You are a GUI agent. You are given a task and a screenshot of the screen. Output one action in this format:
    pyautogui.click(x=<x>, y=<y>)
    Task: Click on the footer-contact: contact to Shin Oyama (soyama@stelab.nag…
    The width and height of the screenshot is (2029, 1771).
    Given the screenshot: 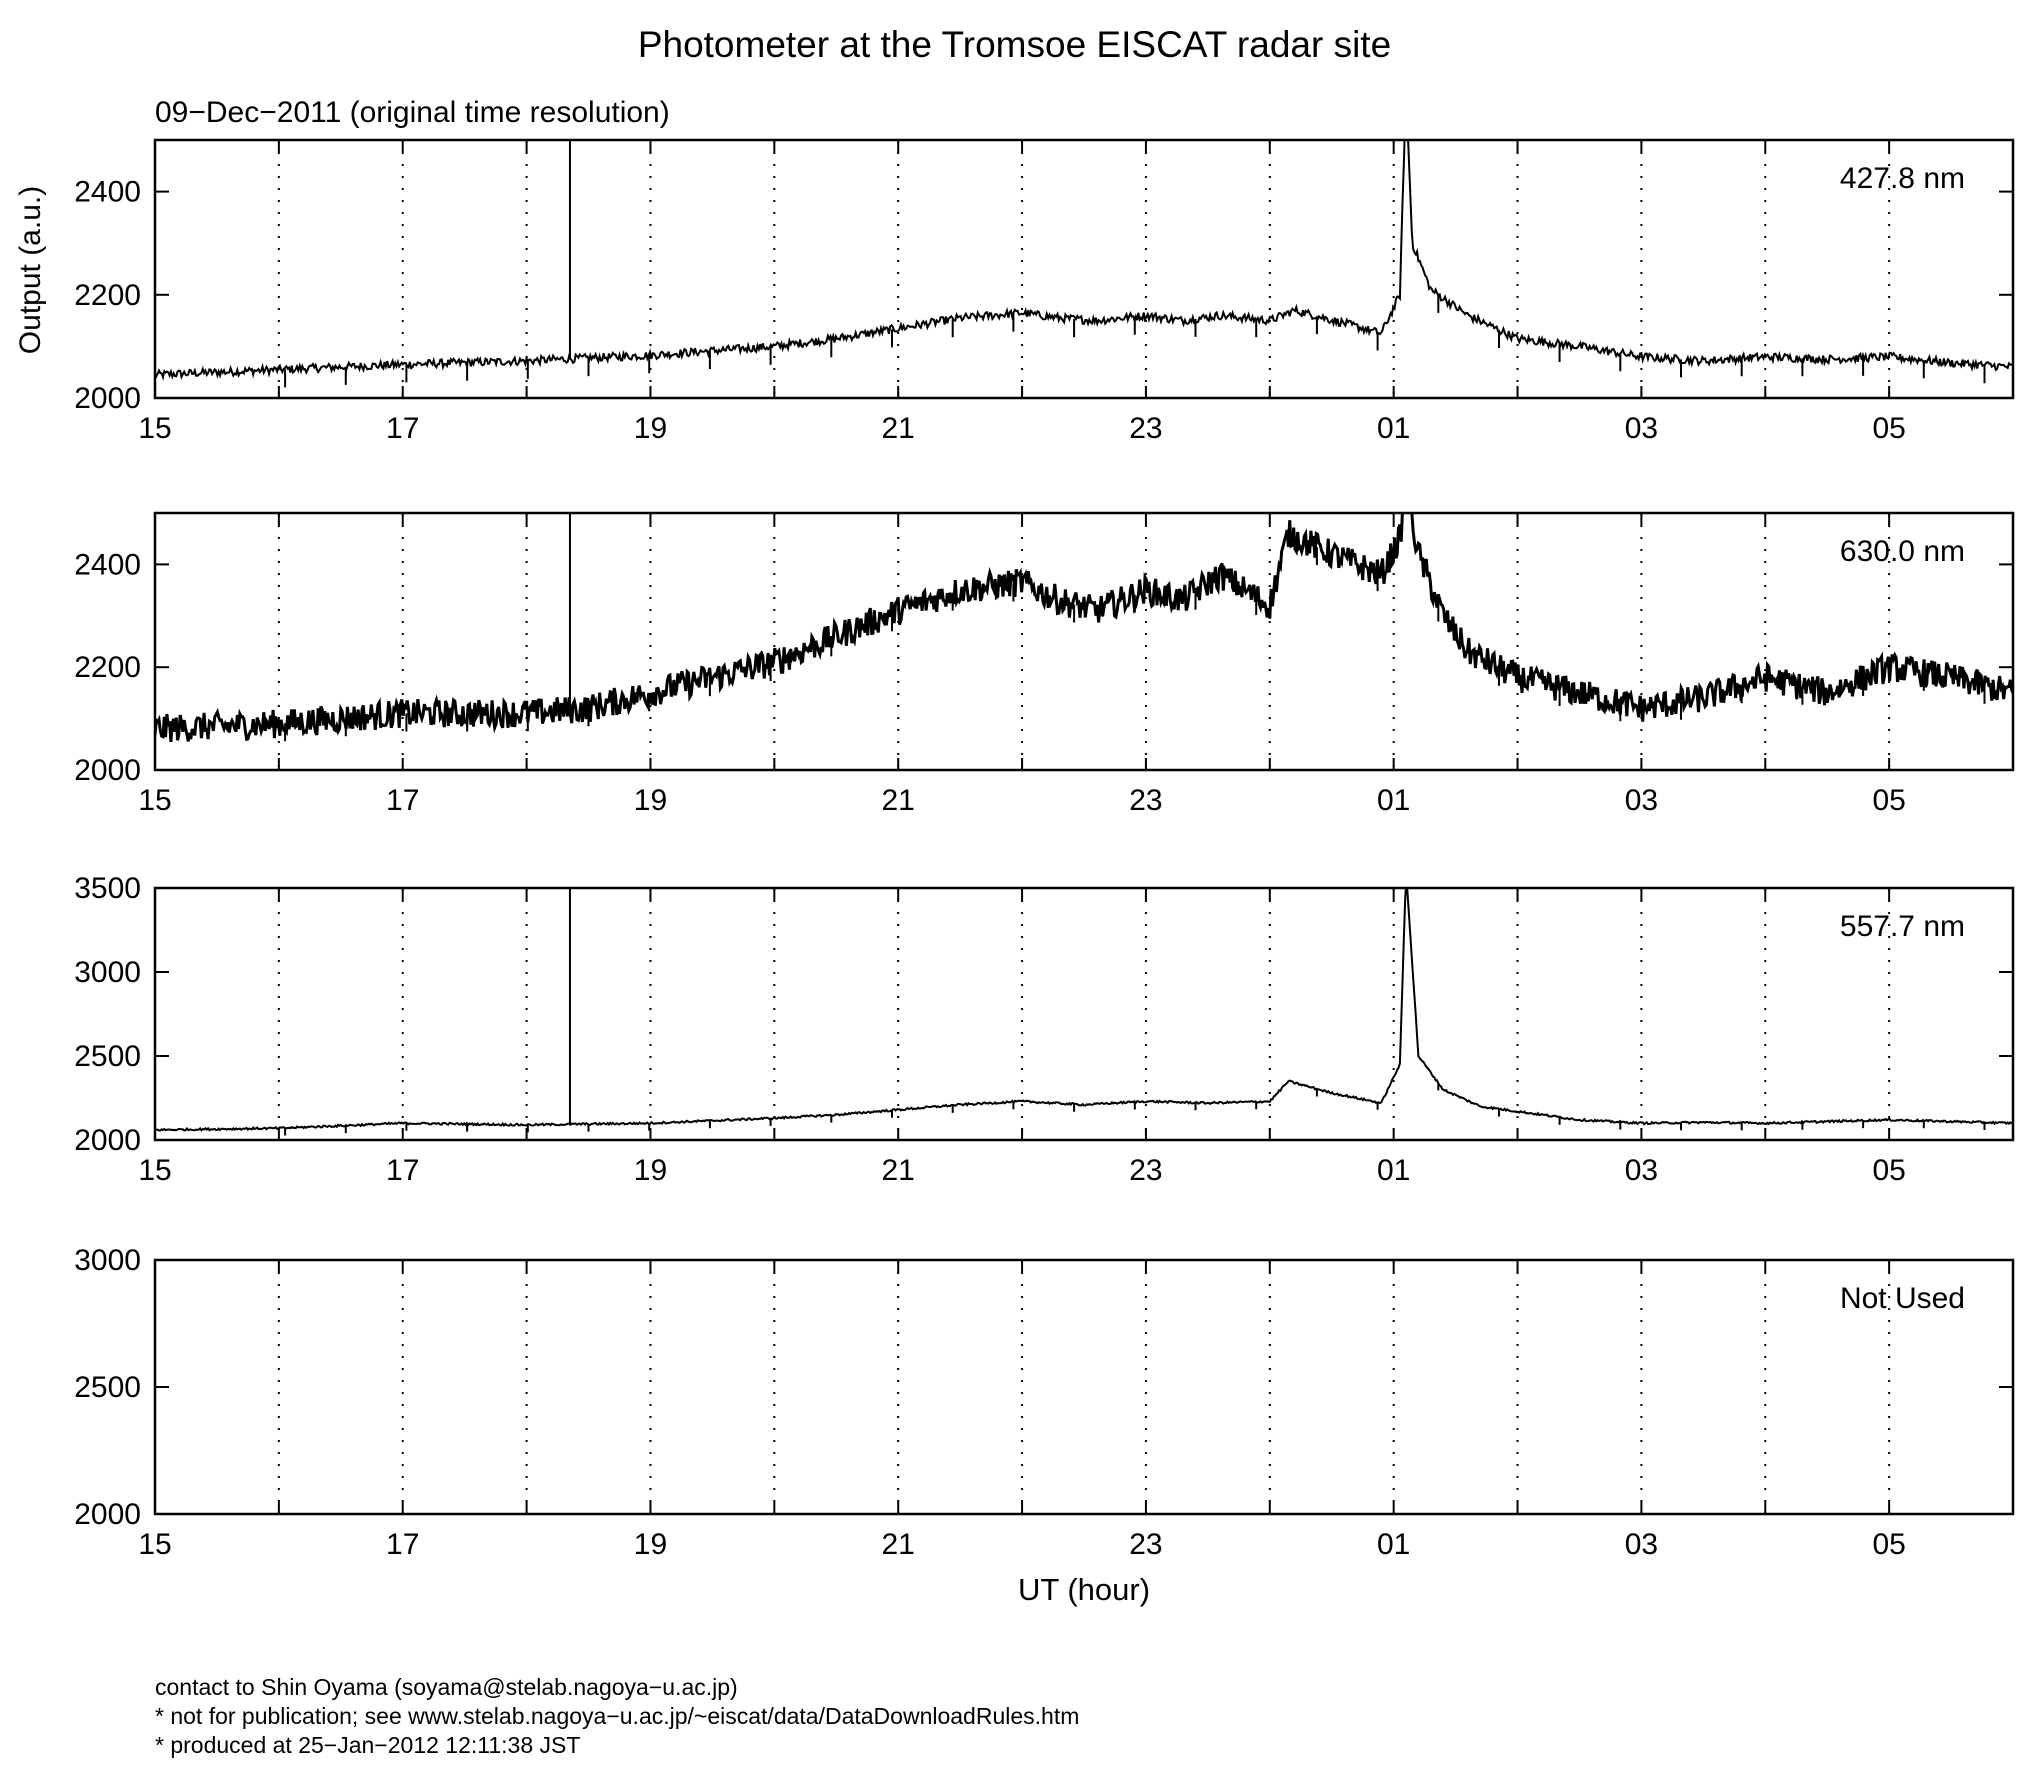 What is the action you would take?
    pyautogui.click(x=446, y=1687)
    